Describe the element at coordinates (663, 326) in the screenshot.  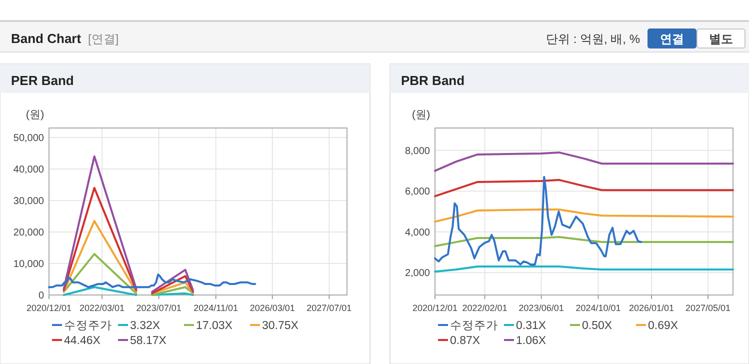
I see `legend-label: 0.69X` at that location.